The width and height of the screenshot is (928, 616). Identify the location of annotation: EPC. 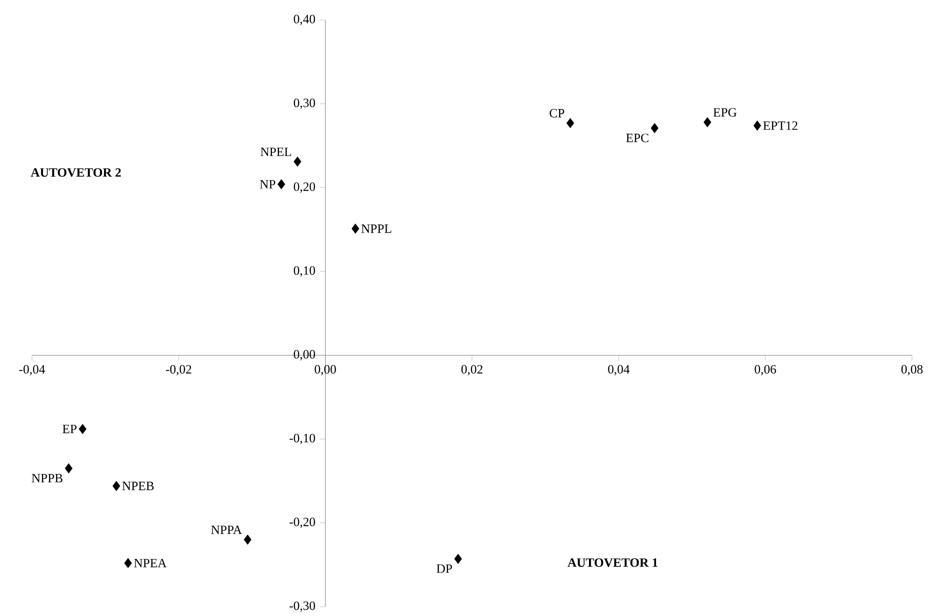
(637, 138).